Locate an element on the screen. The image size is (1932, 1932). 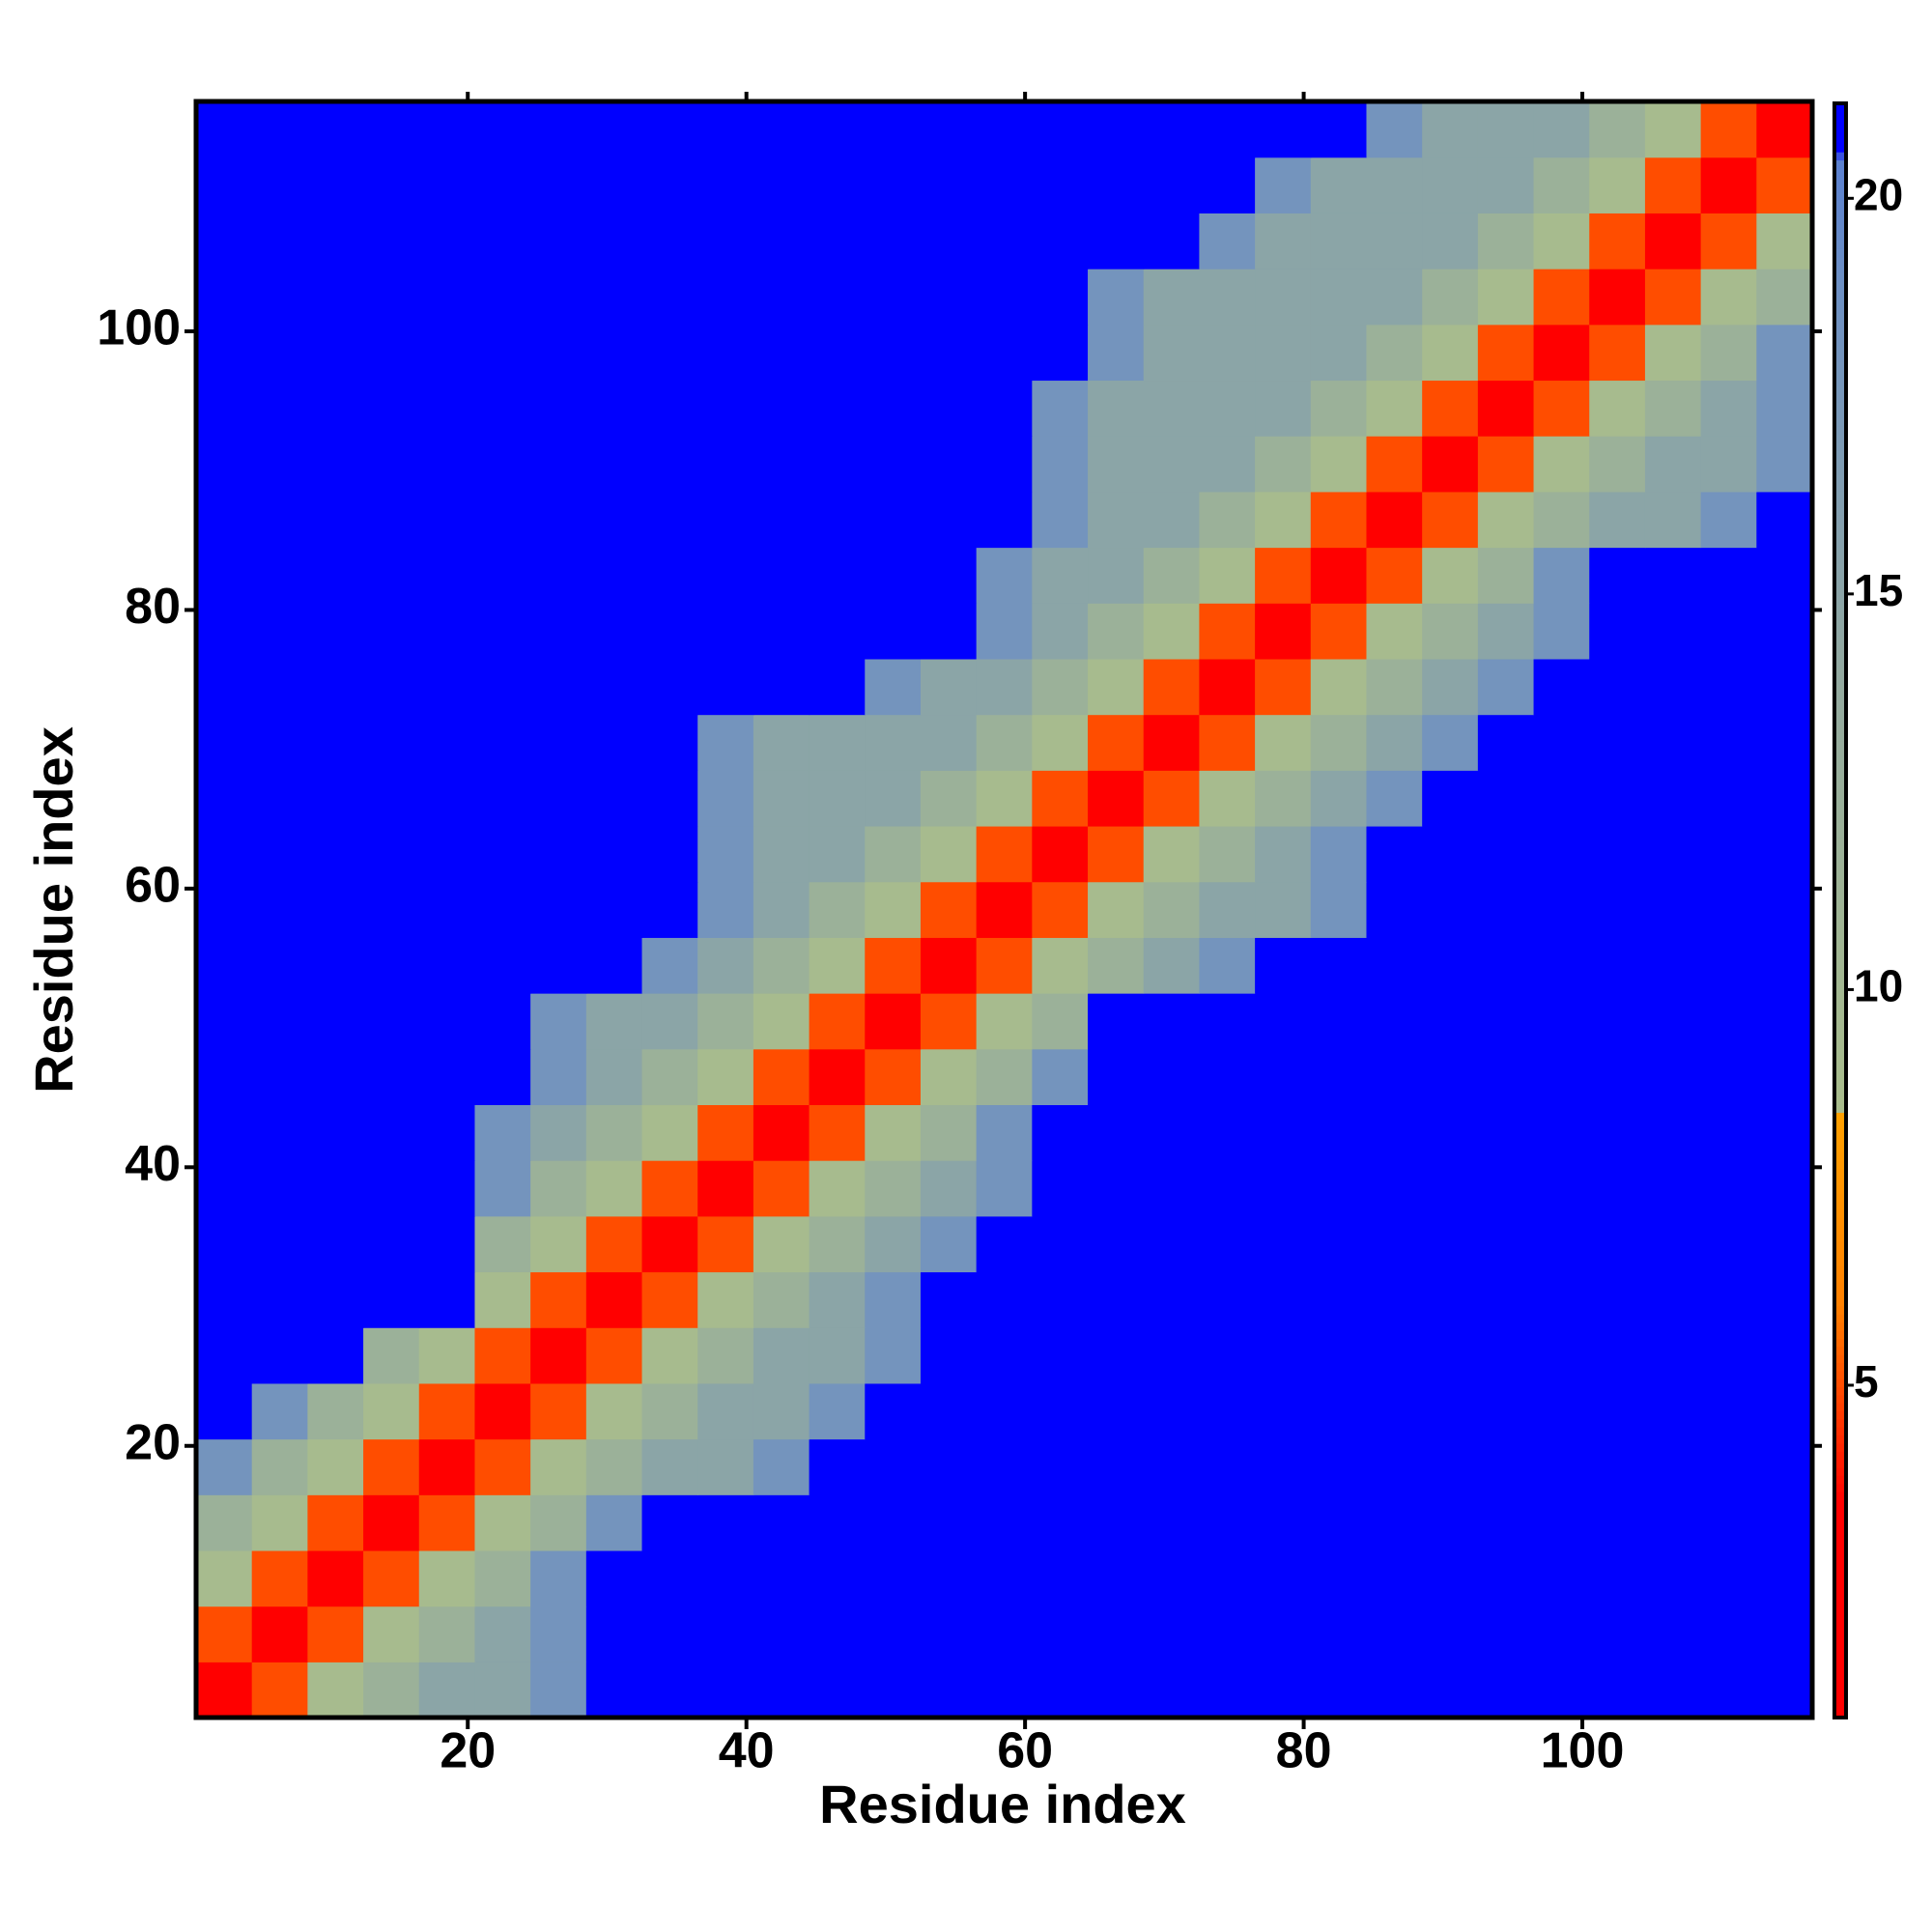
x-tick-label: 20 is located at coordinates (468, 1751).